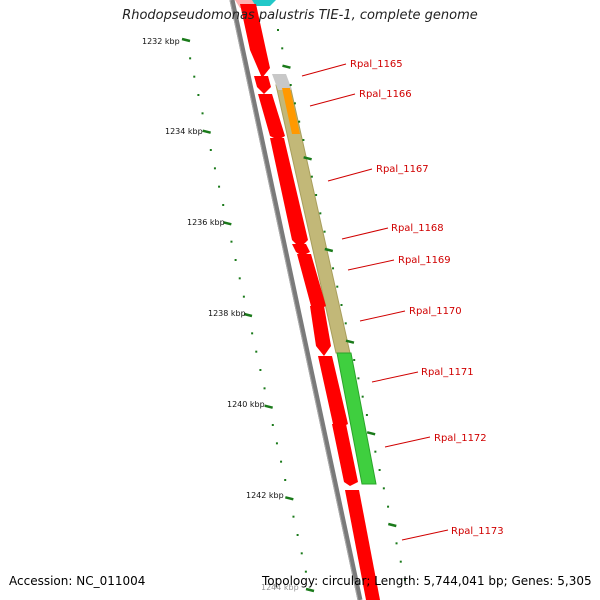 This screenshot has height=600, width=600. Describe the element at coordinates (417, 228) in the screenshot. I see `gene-label-rpal-1168: Rpal_1168` at that location.